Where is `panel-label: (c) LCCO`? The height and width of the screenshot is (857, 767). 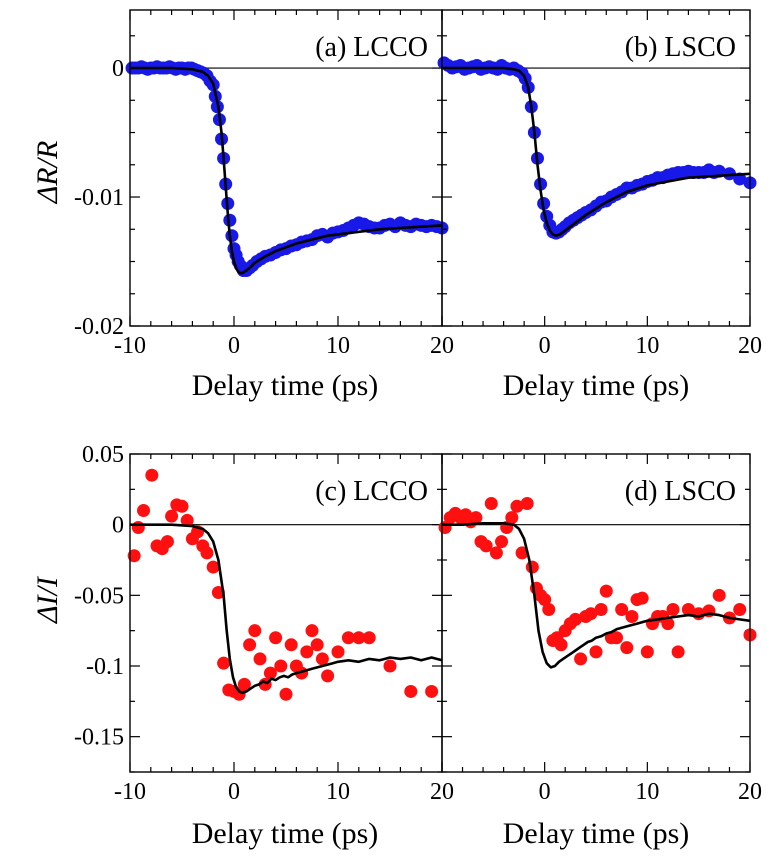 panel-label: (c) LCCO is located at coordinates (371, 491).